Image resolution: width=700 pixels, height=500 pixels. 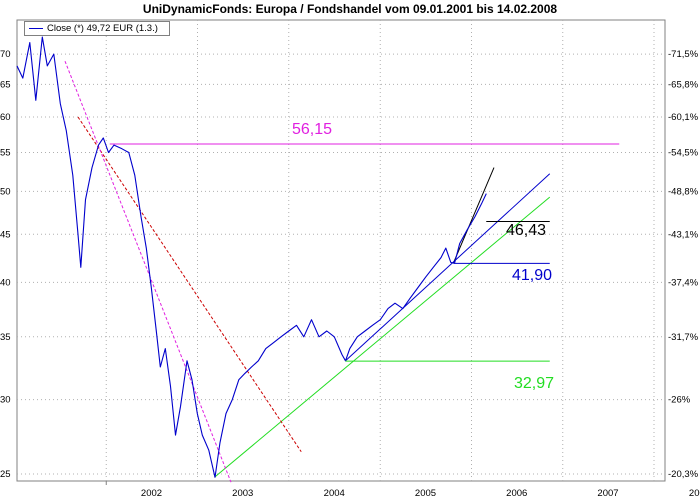 What do you see at coordinates (683, 152) in the screenshot?
I see `y-tick-label-right: -54,5%` at bounding box center [683, 152].